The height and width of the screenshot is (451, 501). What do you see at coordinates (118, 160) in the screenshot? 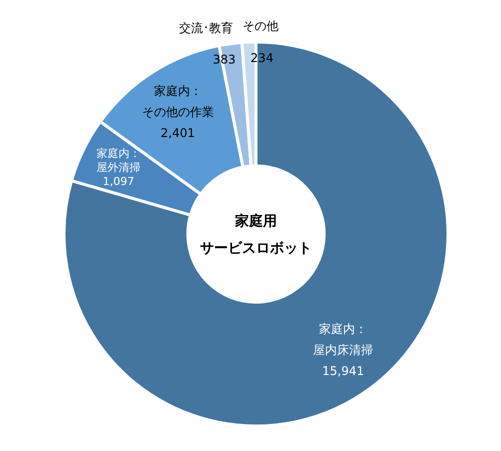
I see `slice-label: 家庭内：屋外清掃` at bounding box center [118, 160].